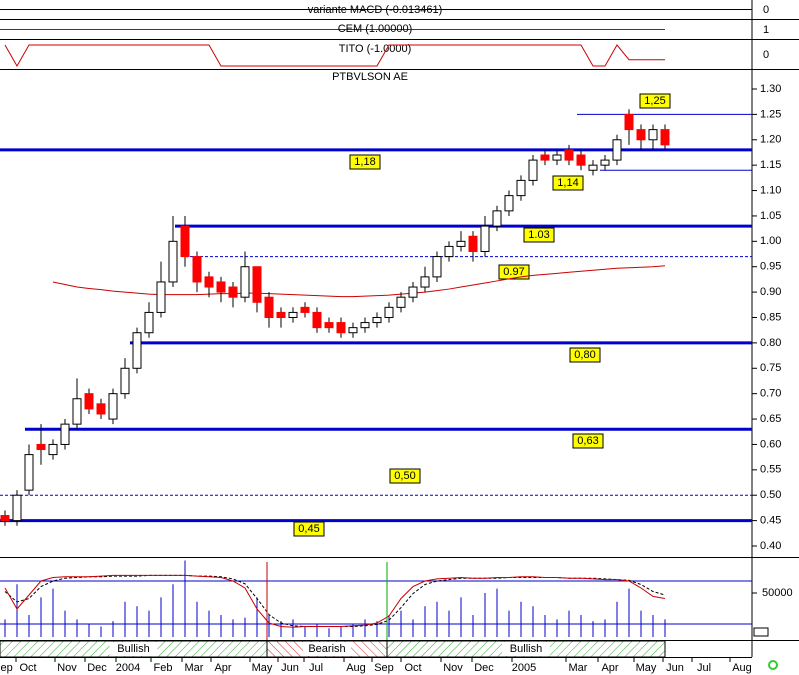  Describe the element at coordinates (770, 165) in the screenshot. I see `y-tick-label: 1.15` at that location.